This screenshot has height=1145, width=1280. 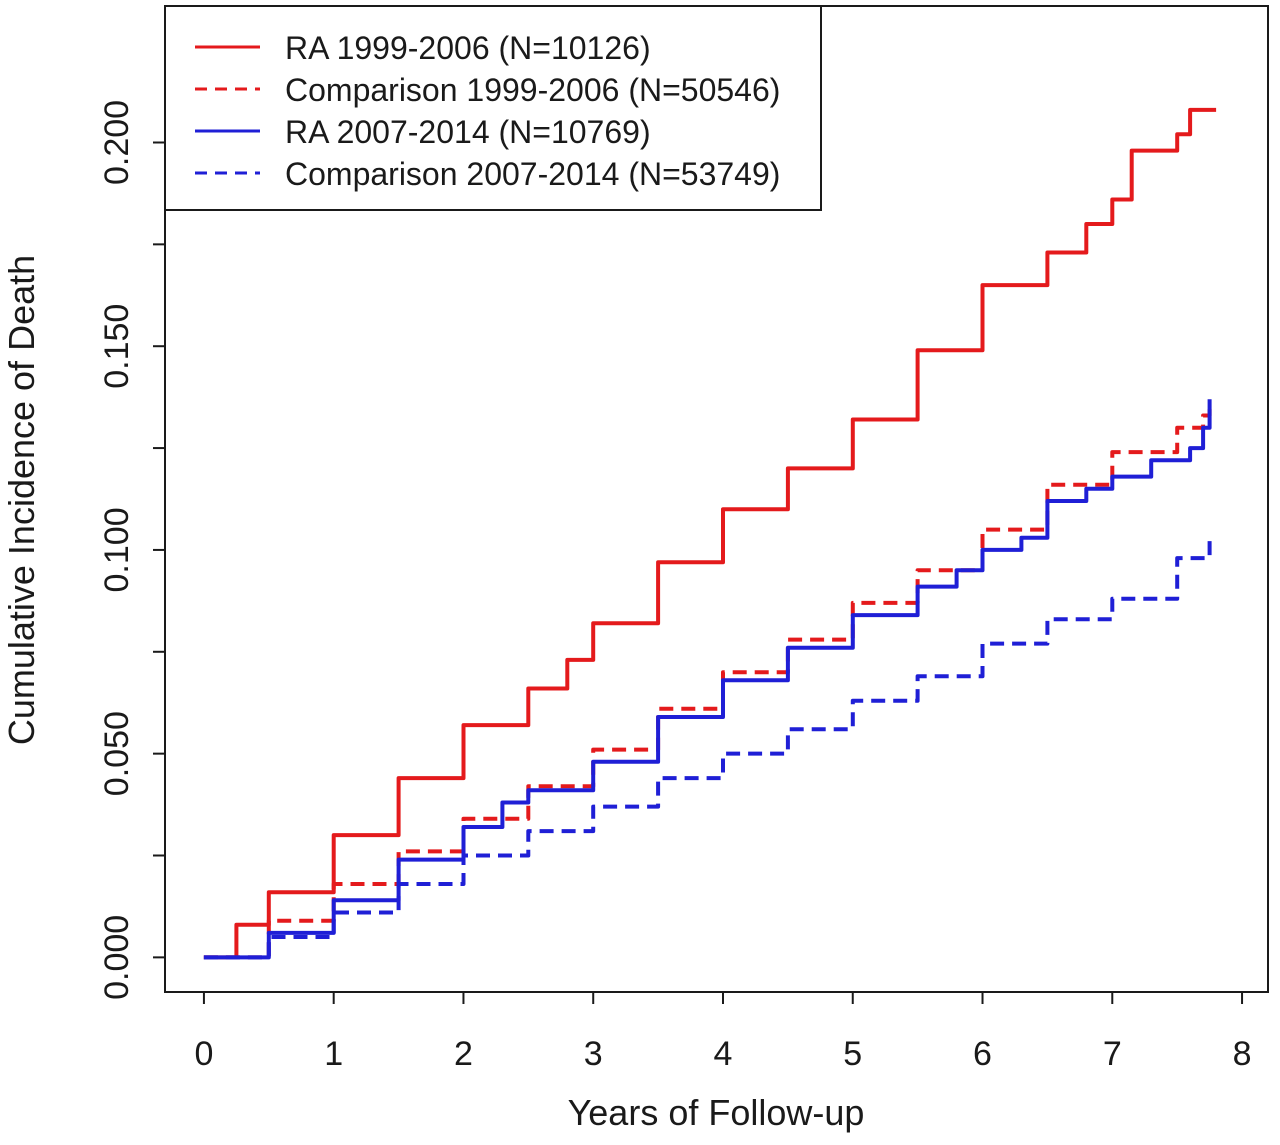 I want to click on y-tick-label: 0.000, so click(x=117, y=957).